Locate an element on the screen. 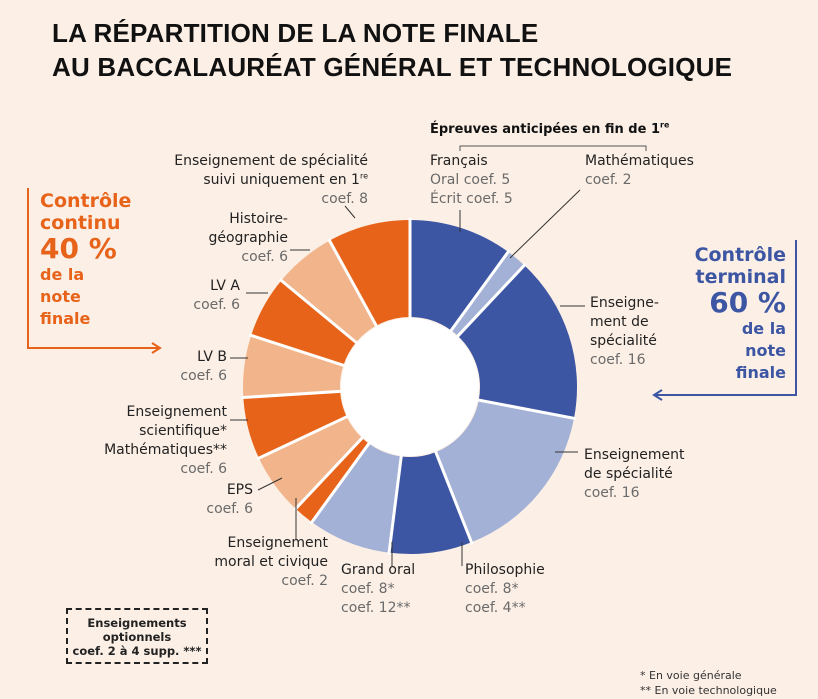 The image size is (818, 699). terminal-arrow is located at coordinates (726, 318).